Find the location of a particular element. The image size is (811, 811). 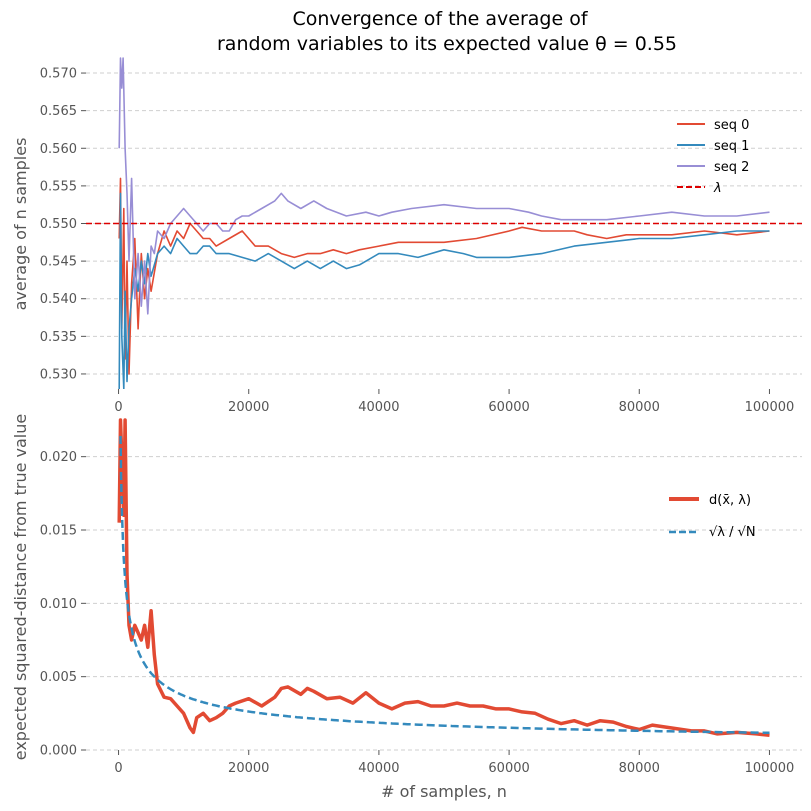

y-tick-label: 0.530 is located at coordinates (58, 374).